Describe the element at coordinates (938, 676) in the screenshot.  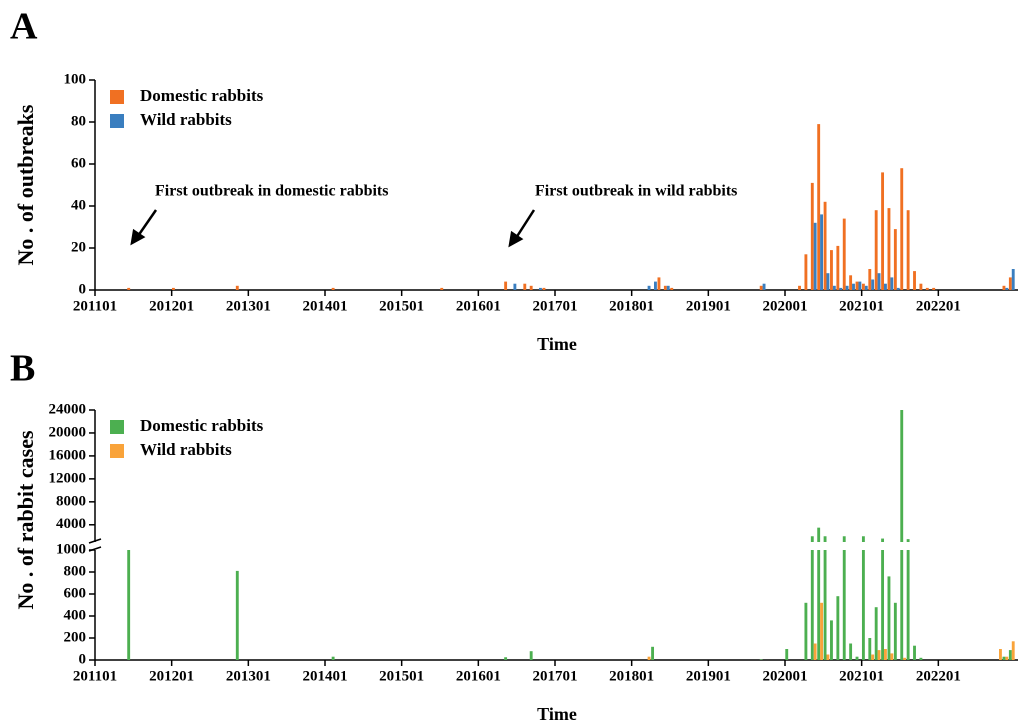
I see `x-tick-label: 202201` at that location.